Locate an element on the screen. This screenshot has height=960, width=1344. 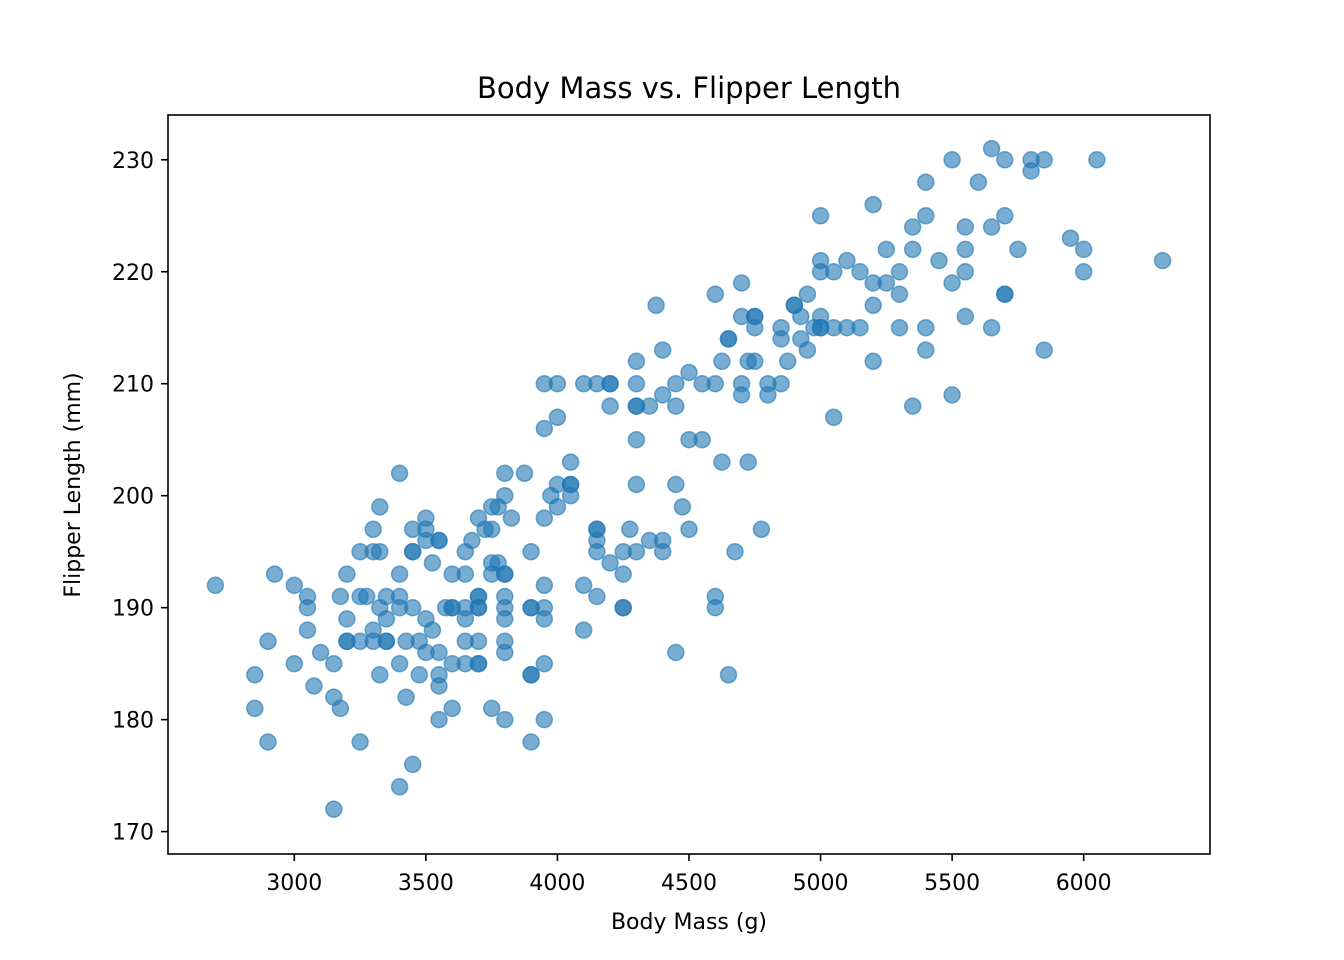
chart-title: Body Mass vs. Flipper Length is located at coordinates (689, 88).